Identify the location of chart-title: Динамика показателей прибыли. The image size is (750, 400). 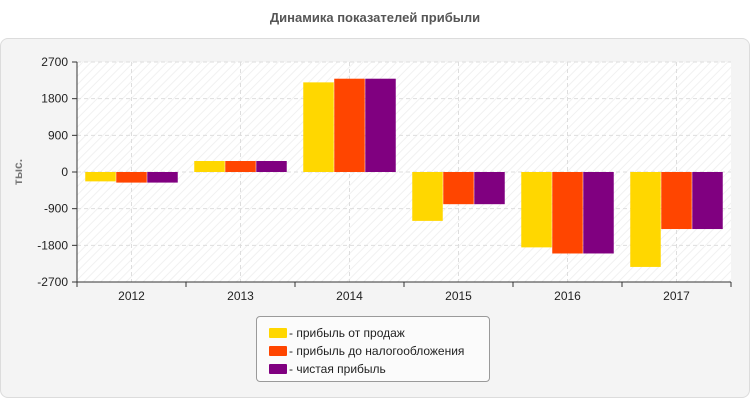
(375, 17).